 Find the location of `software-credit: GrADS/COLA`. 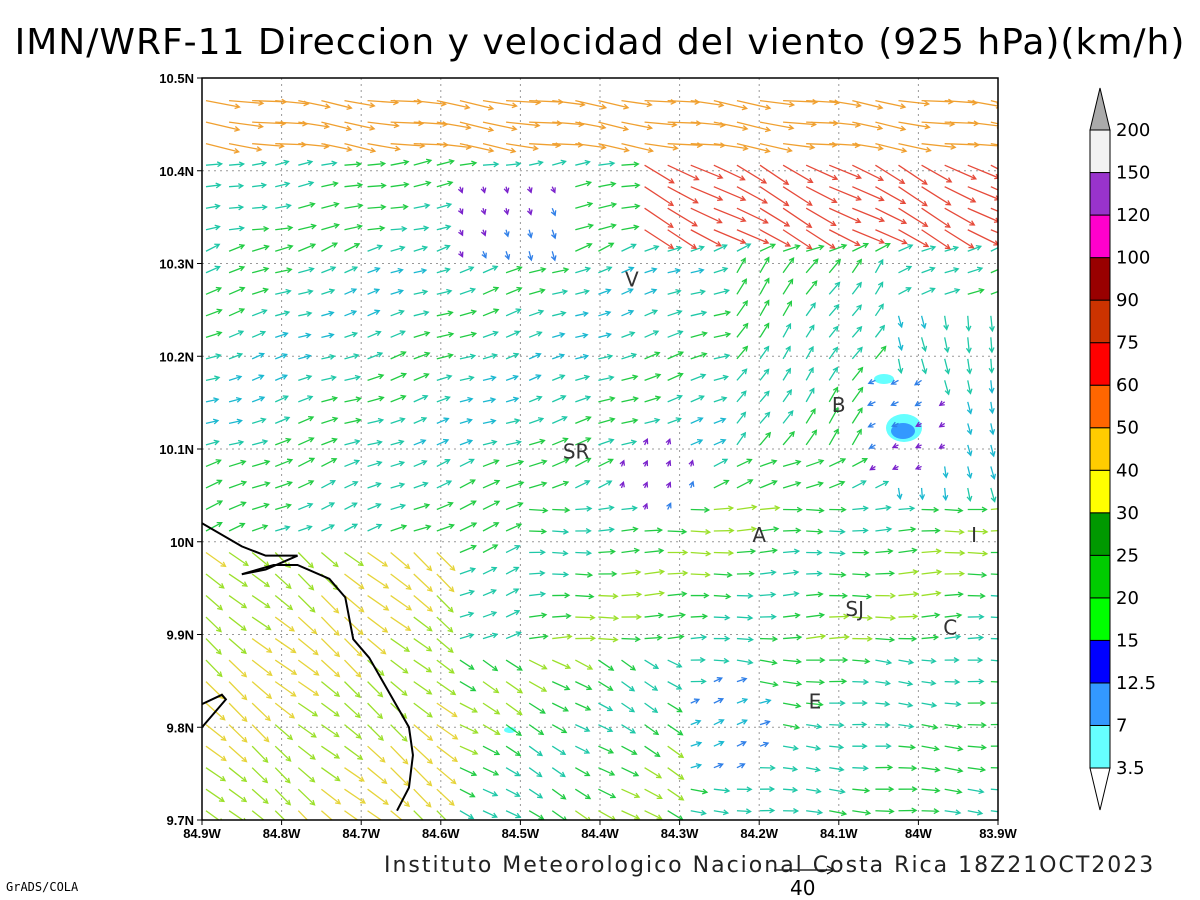

software-credit: GrADS/COLA is located at coordinates (42, 887).